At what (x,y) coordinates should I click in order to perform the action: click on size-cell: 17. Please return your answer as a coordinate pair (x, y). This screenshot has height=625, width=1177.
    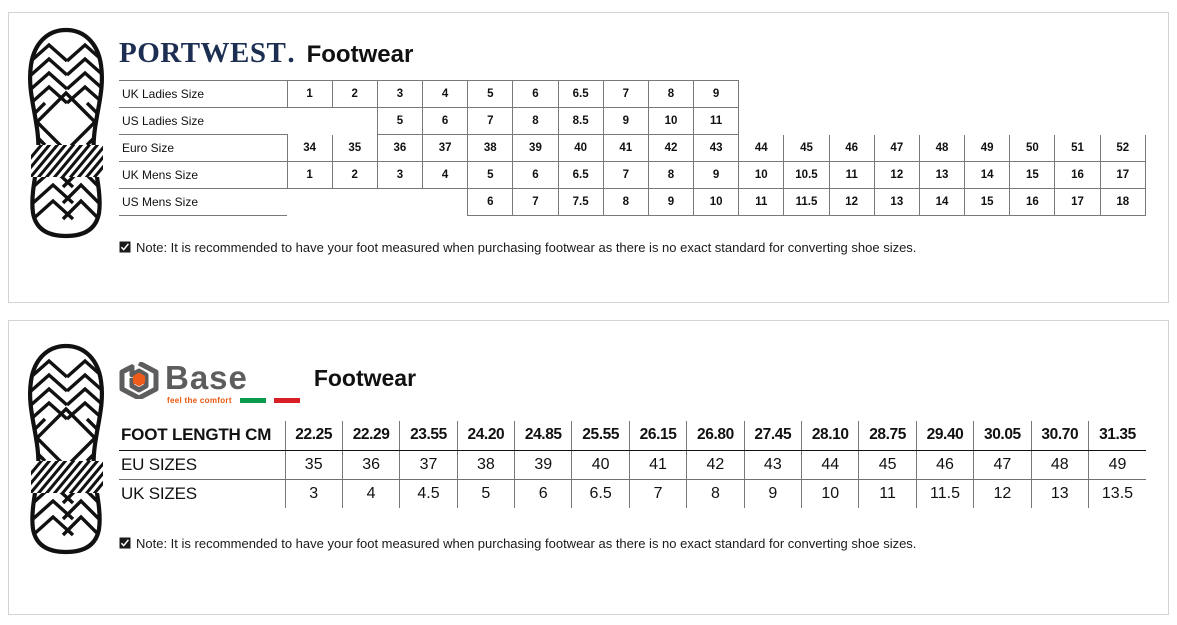
    Looking at the image, I should click on (1123, 175).